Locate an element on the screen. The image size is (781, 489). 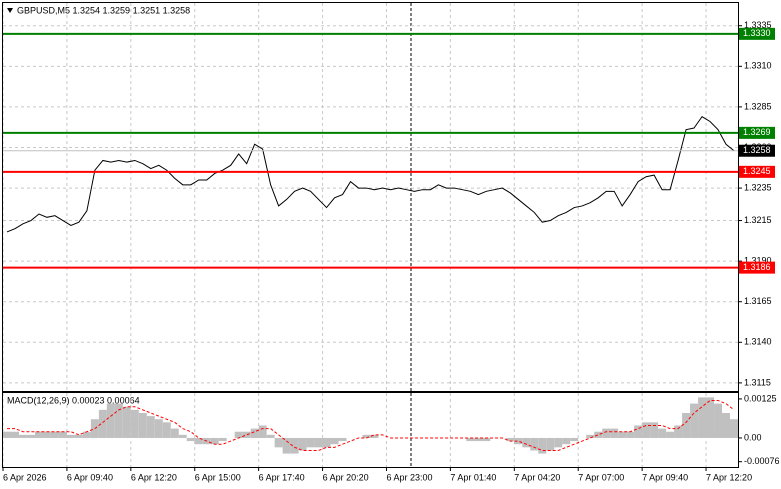
chart-title: GBPUSD,M5 1.3254 1.3259 1.3251 1.3258 is located at coordinates (103, 10).